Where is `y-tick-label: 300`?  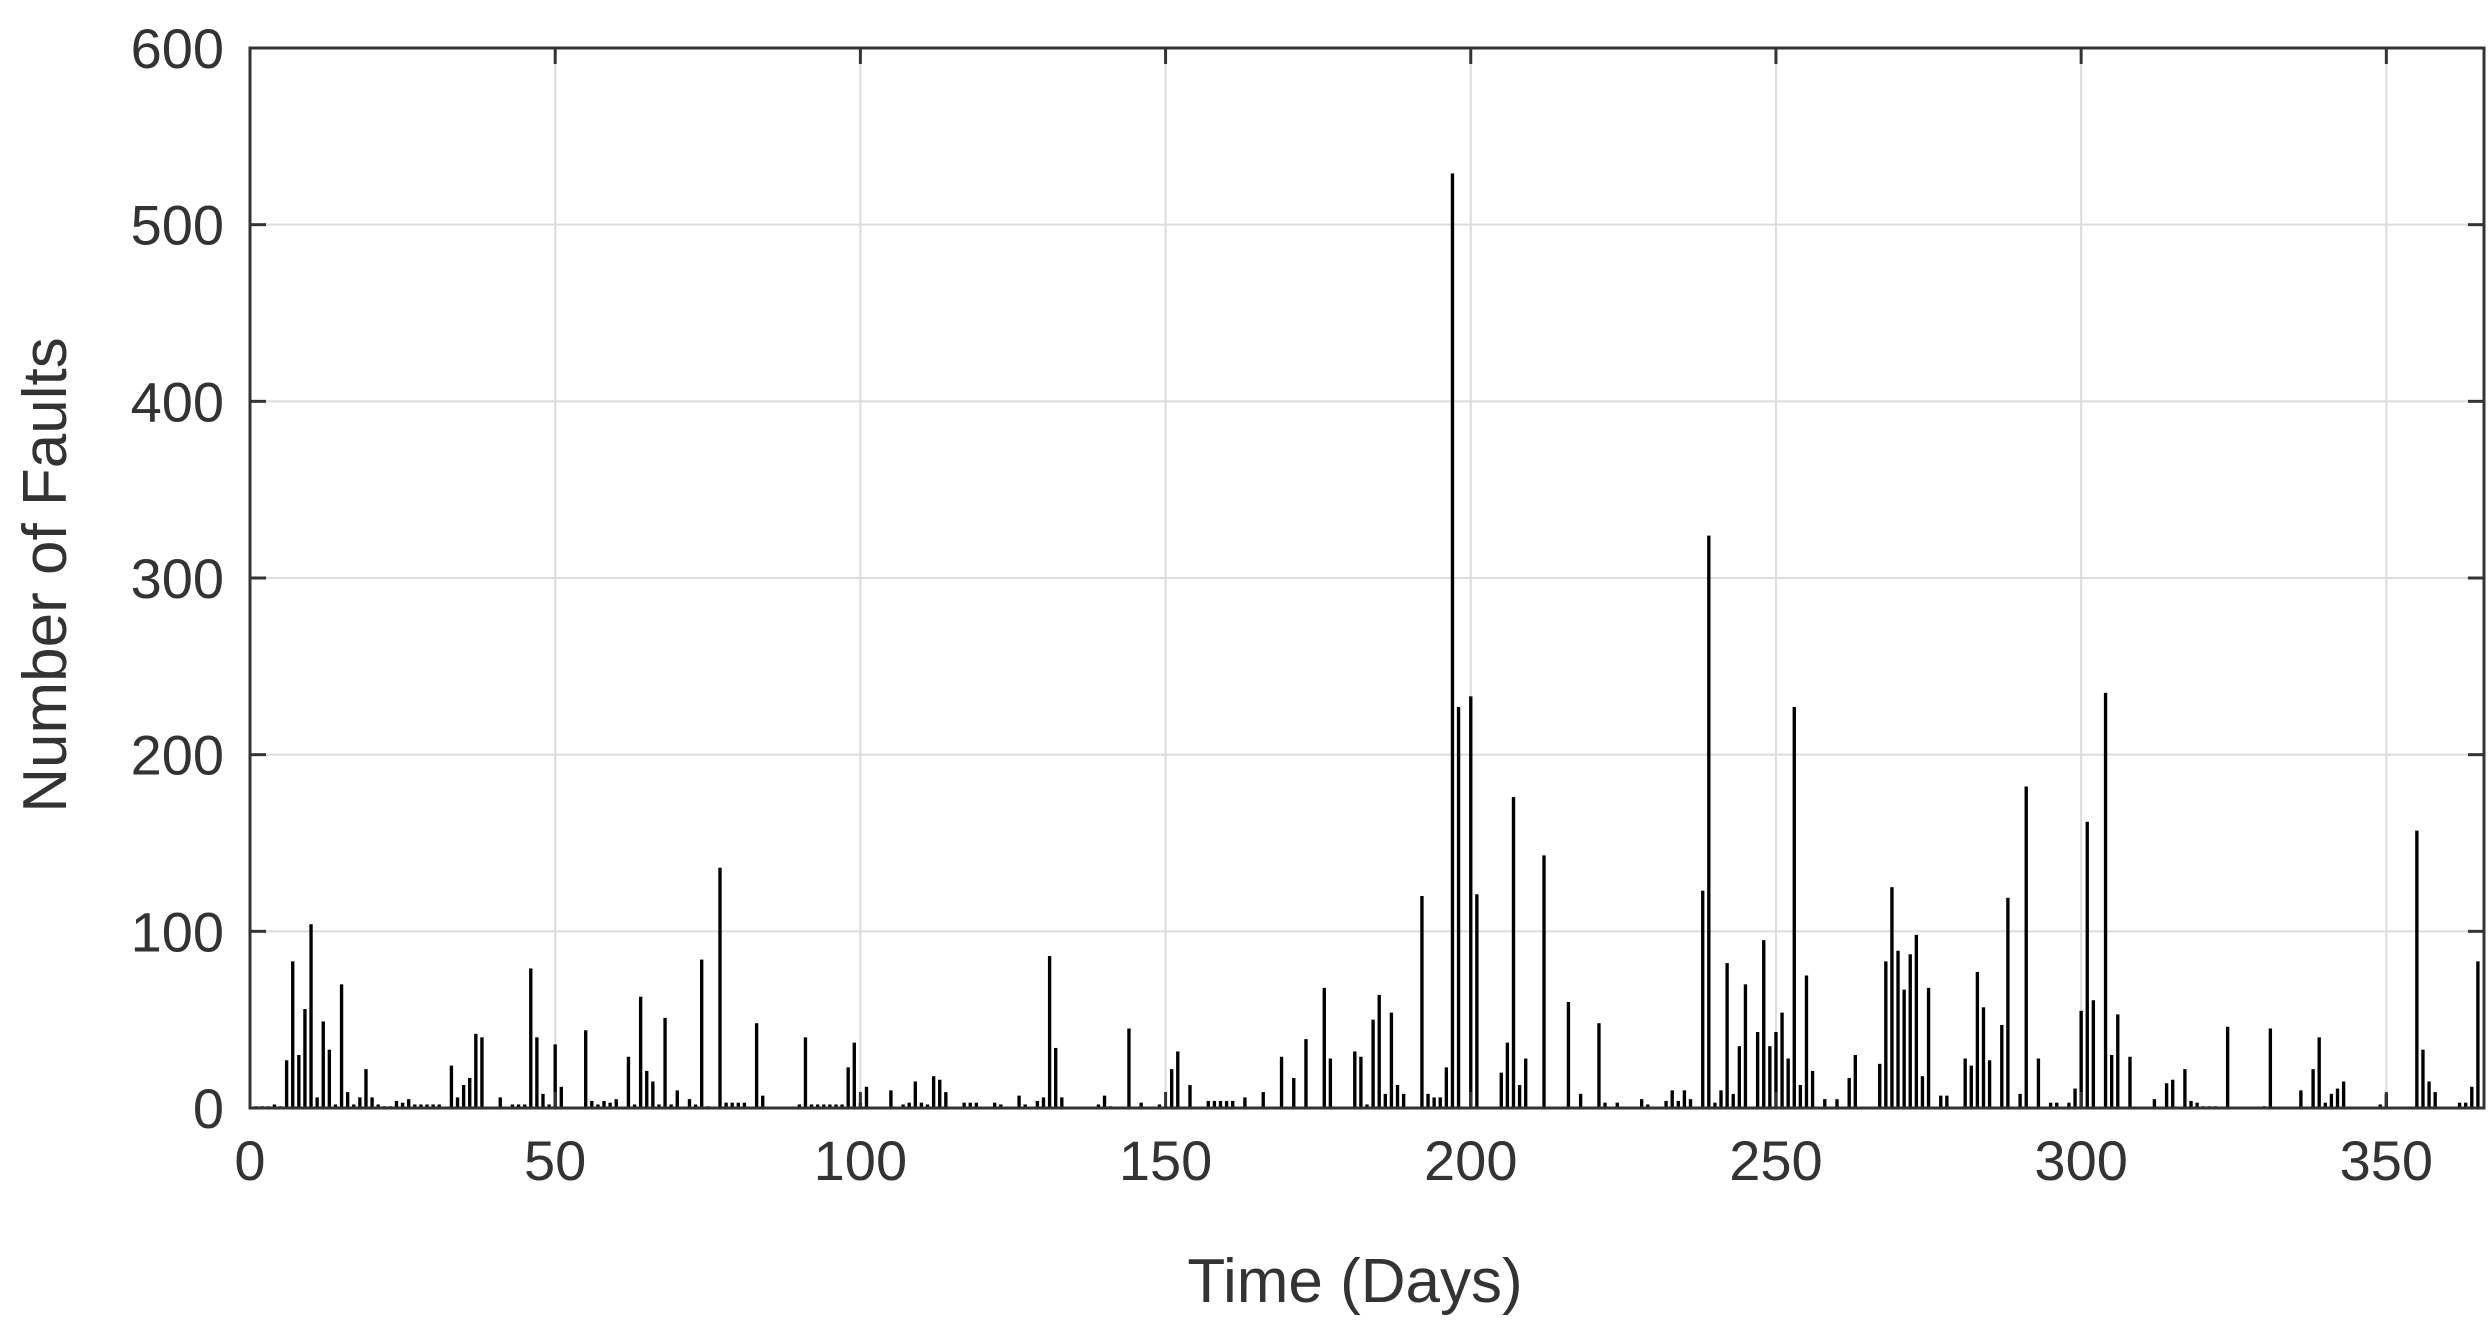 y-tick-label: 300 is located at coordinates (177, 578).